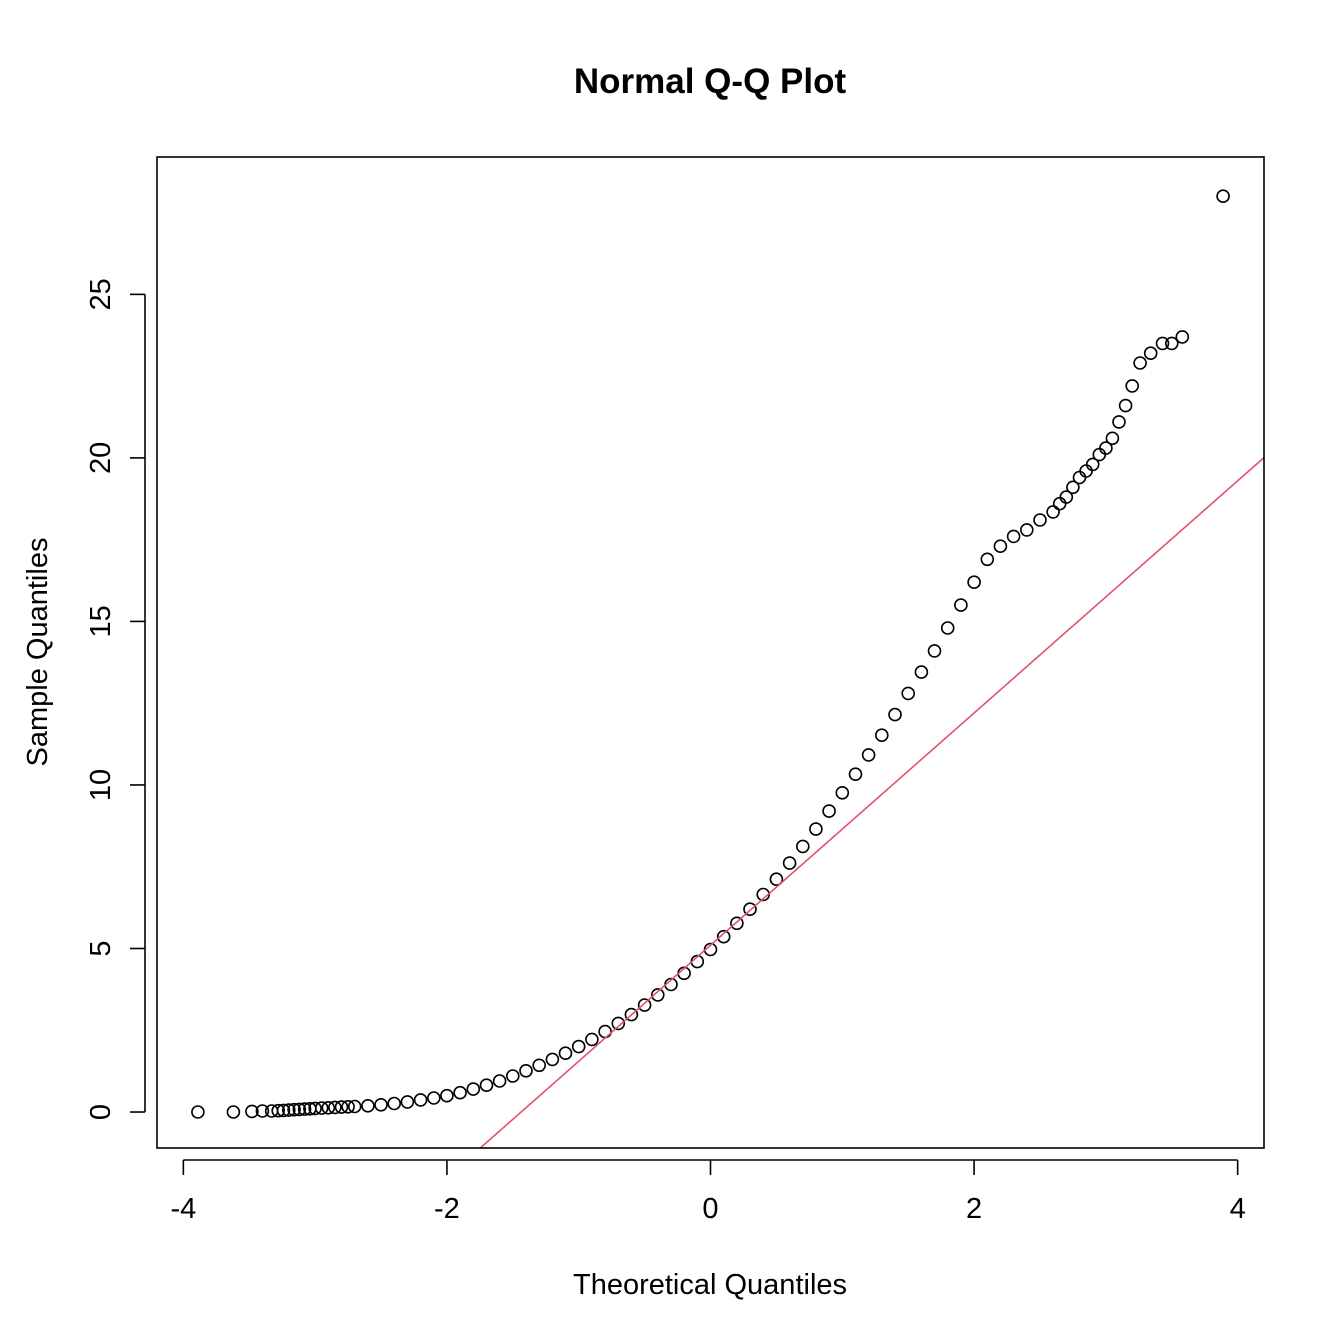  I want to click on chart-title: Normal Q-Q Plot, so click(710, 81).